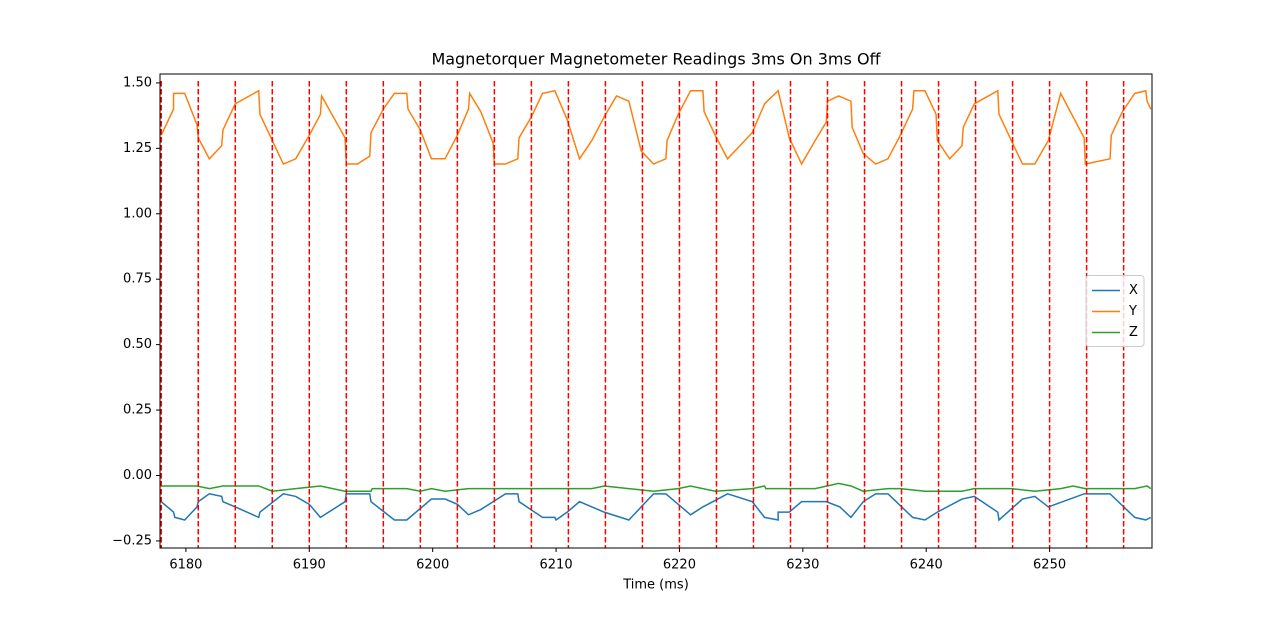 The height and width of the screenshot is (617, 1280). Describe the element at coordinates (137, 82) in the screenshot. I see `y-tick-label: 1.50` at that location.